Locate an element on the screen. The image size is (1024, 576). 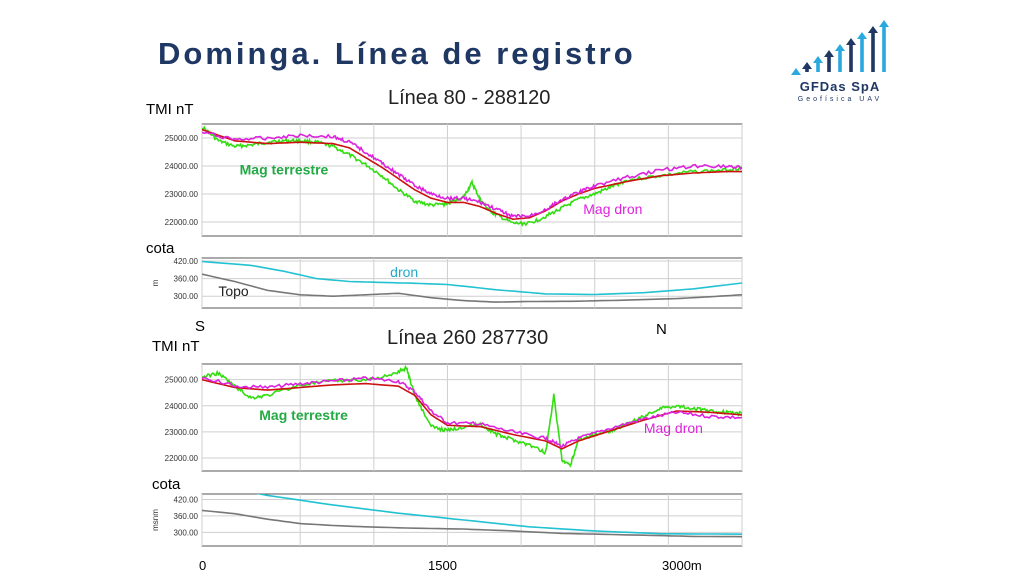
chart-title-line80: Línea 80 - 288120 is located at coordinates (469, 98).